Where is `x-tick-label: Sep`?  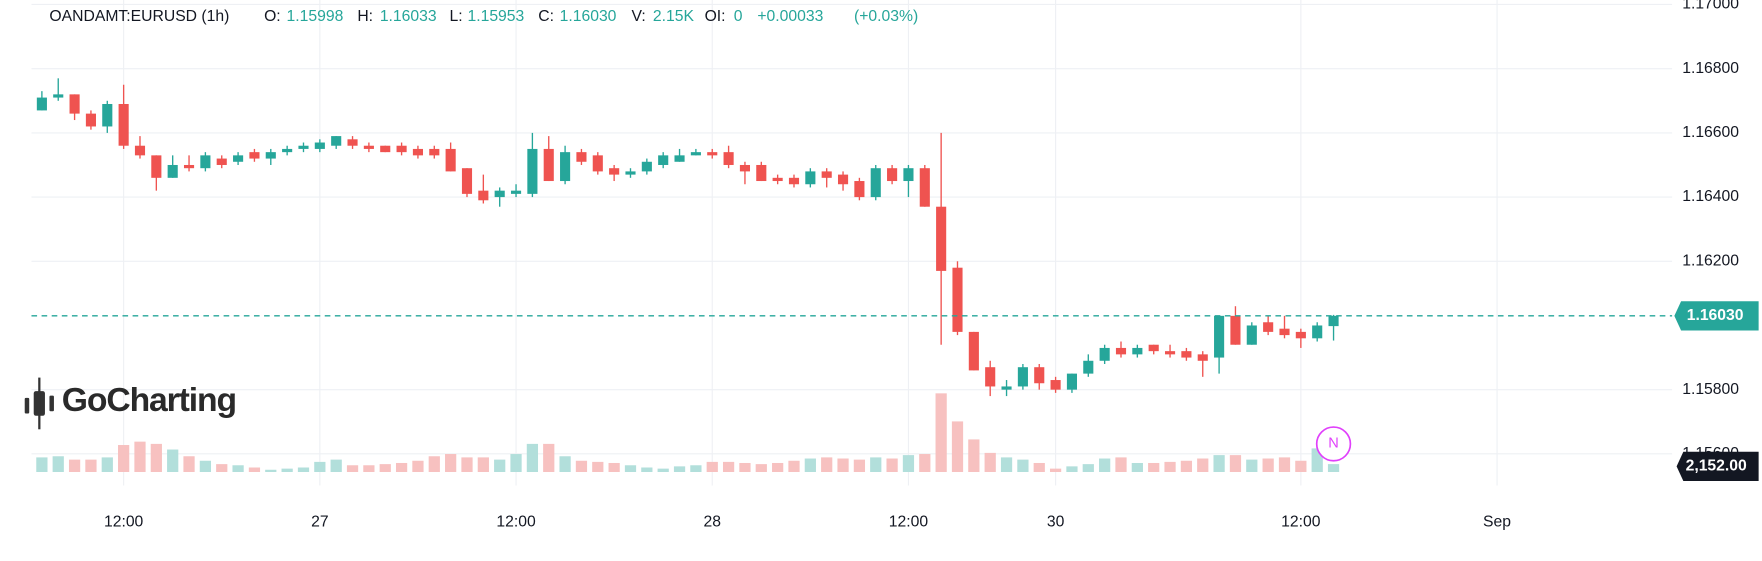
x-tick-label: Sep is located at coordinates (1497, 522).